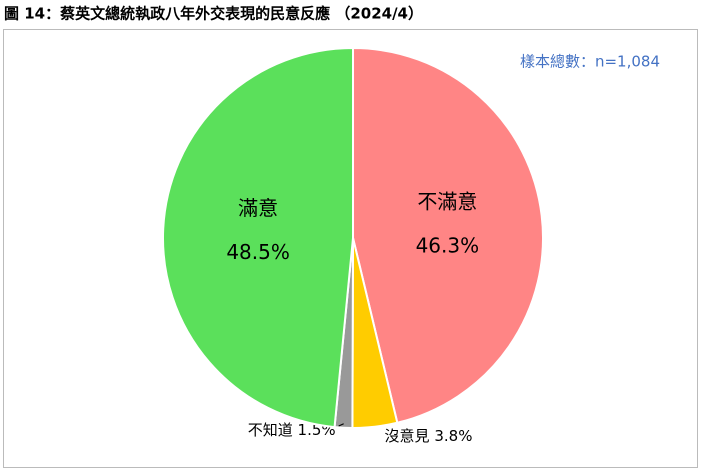 The height and width of the screenshot is (474, 702). What do you see at coordinates (448, 245) in the screenshot?
I see `slice-value-label: 46.3%` at bounding box center [448, 245].